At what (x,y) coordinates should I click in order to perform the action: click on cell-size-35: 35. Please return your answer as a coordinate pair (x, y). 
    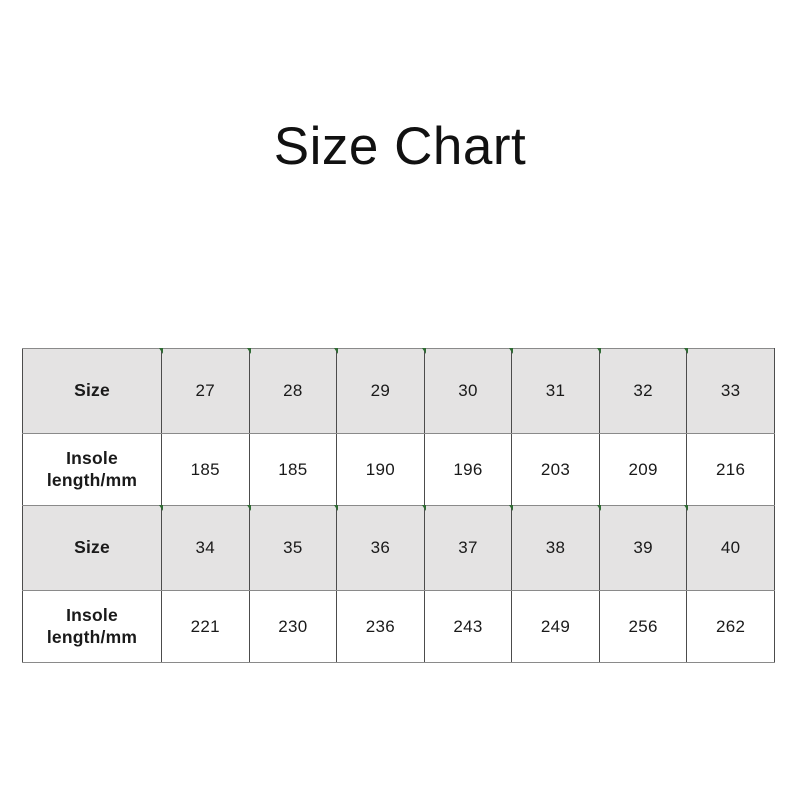
    Looking at the image, I should click on (292, 548).